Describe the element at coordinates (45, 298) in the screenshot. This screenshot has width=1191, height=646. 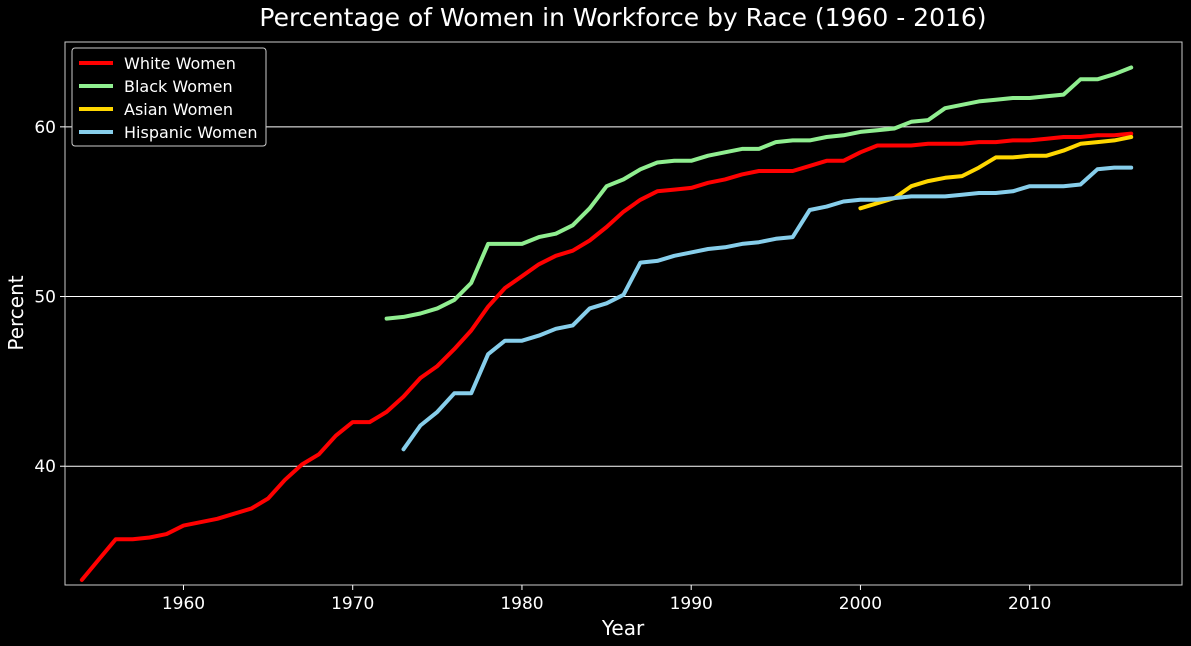
I see `y-tick-label: 50` at that location.